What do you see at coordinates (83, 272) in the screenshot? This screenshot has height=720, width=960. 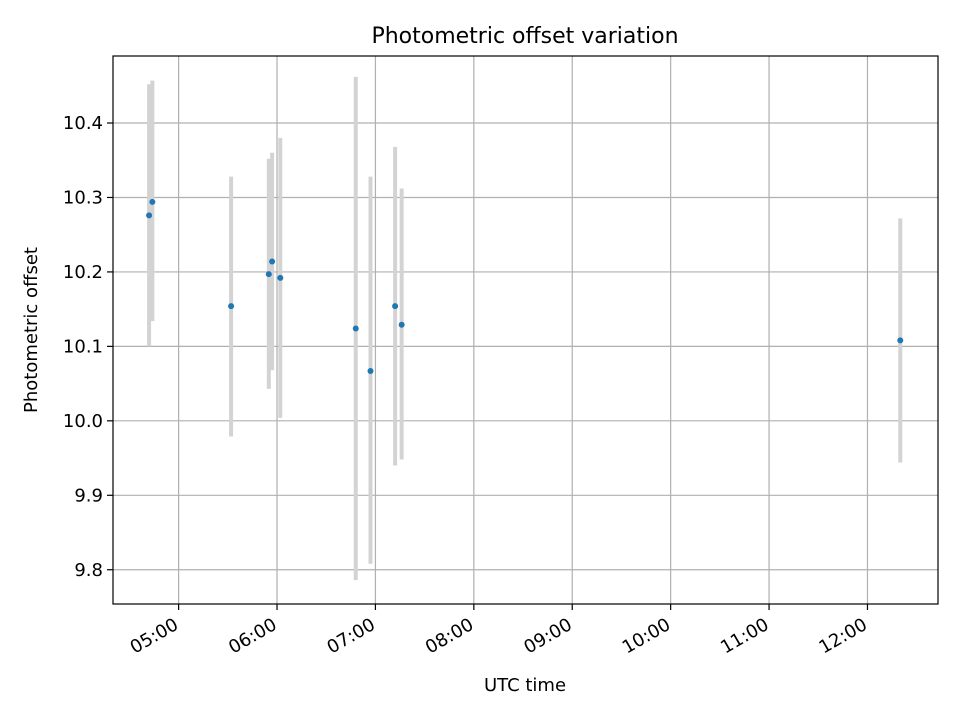 I see `y-tick-label: 10.2` at bounding box center [83, 272].